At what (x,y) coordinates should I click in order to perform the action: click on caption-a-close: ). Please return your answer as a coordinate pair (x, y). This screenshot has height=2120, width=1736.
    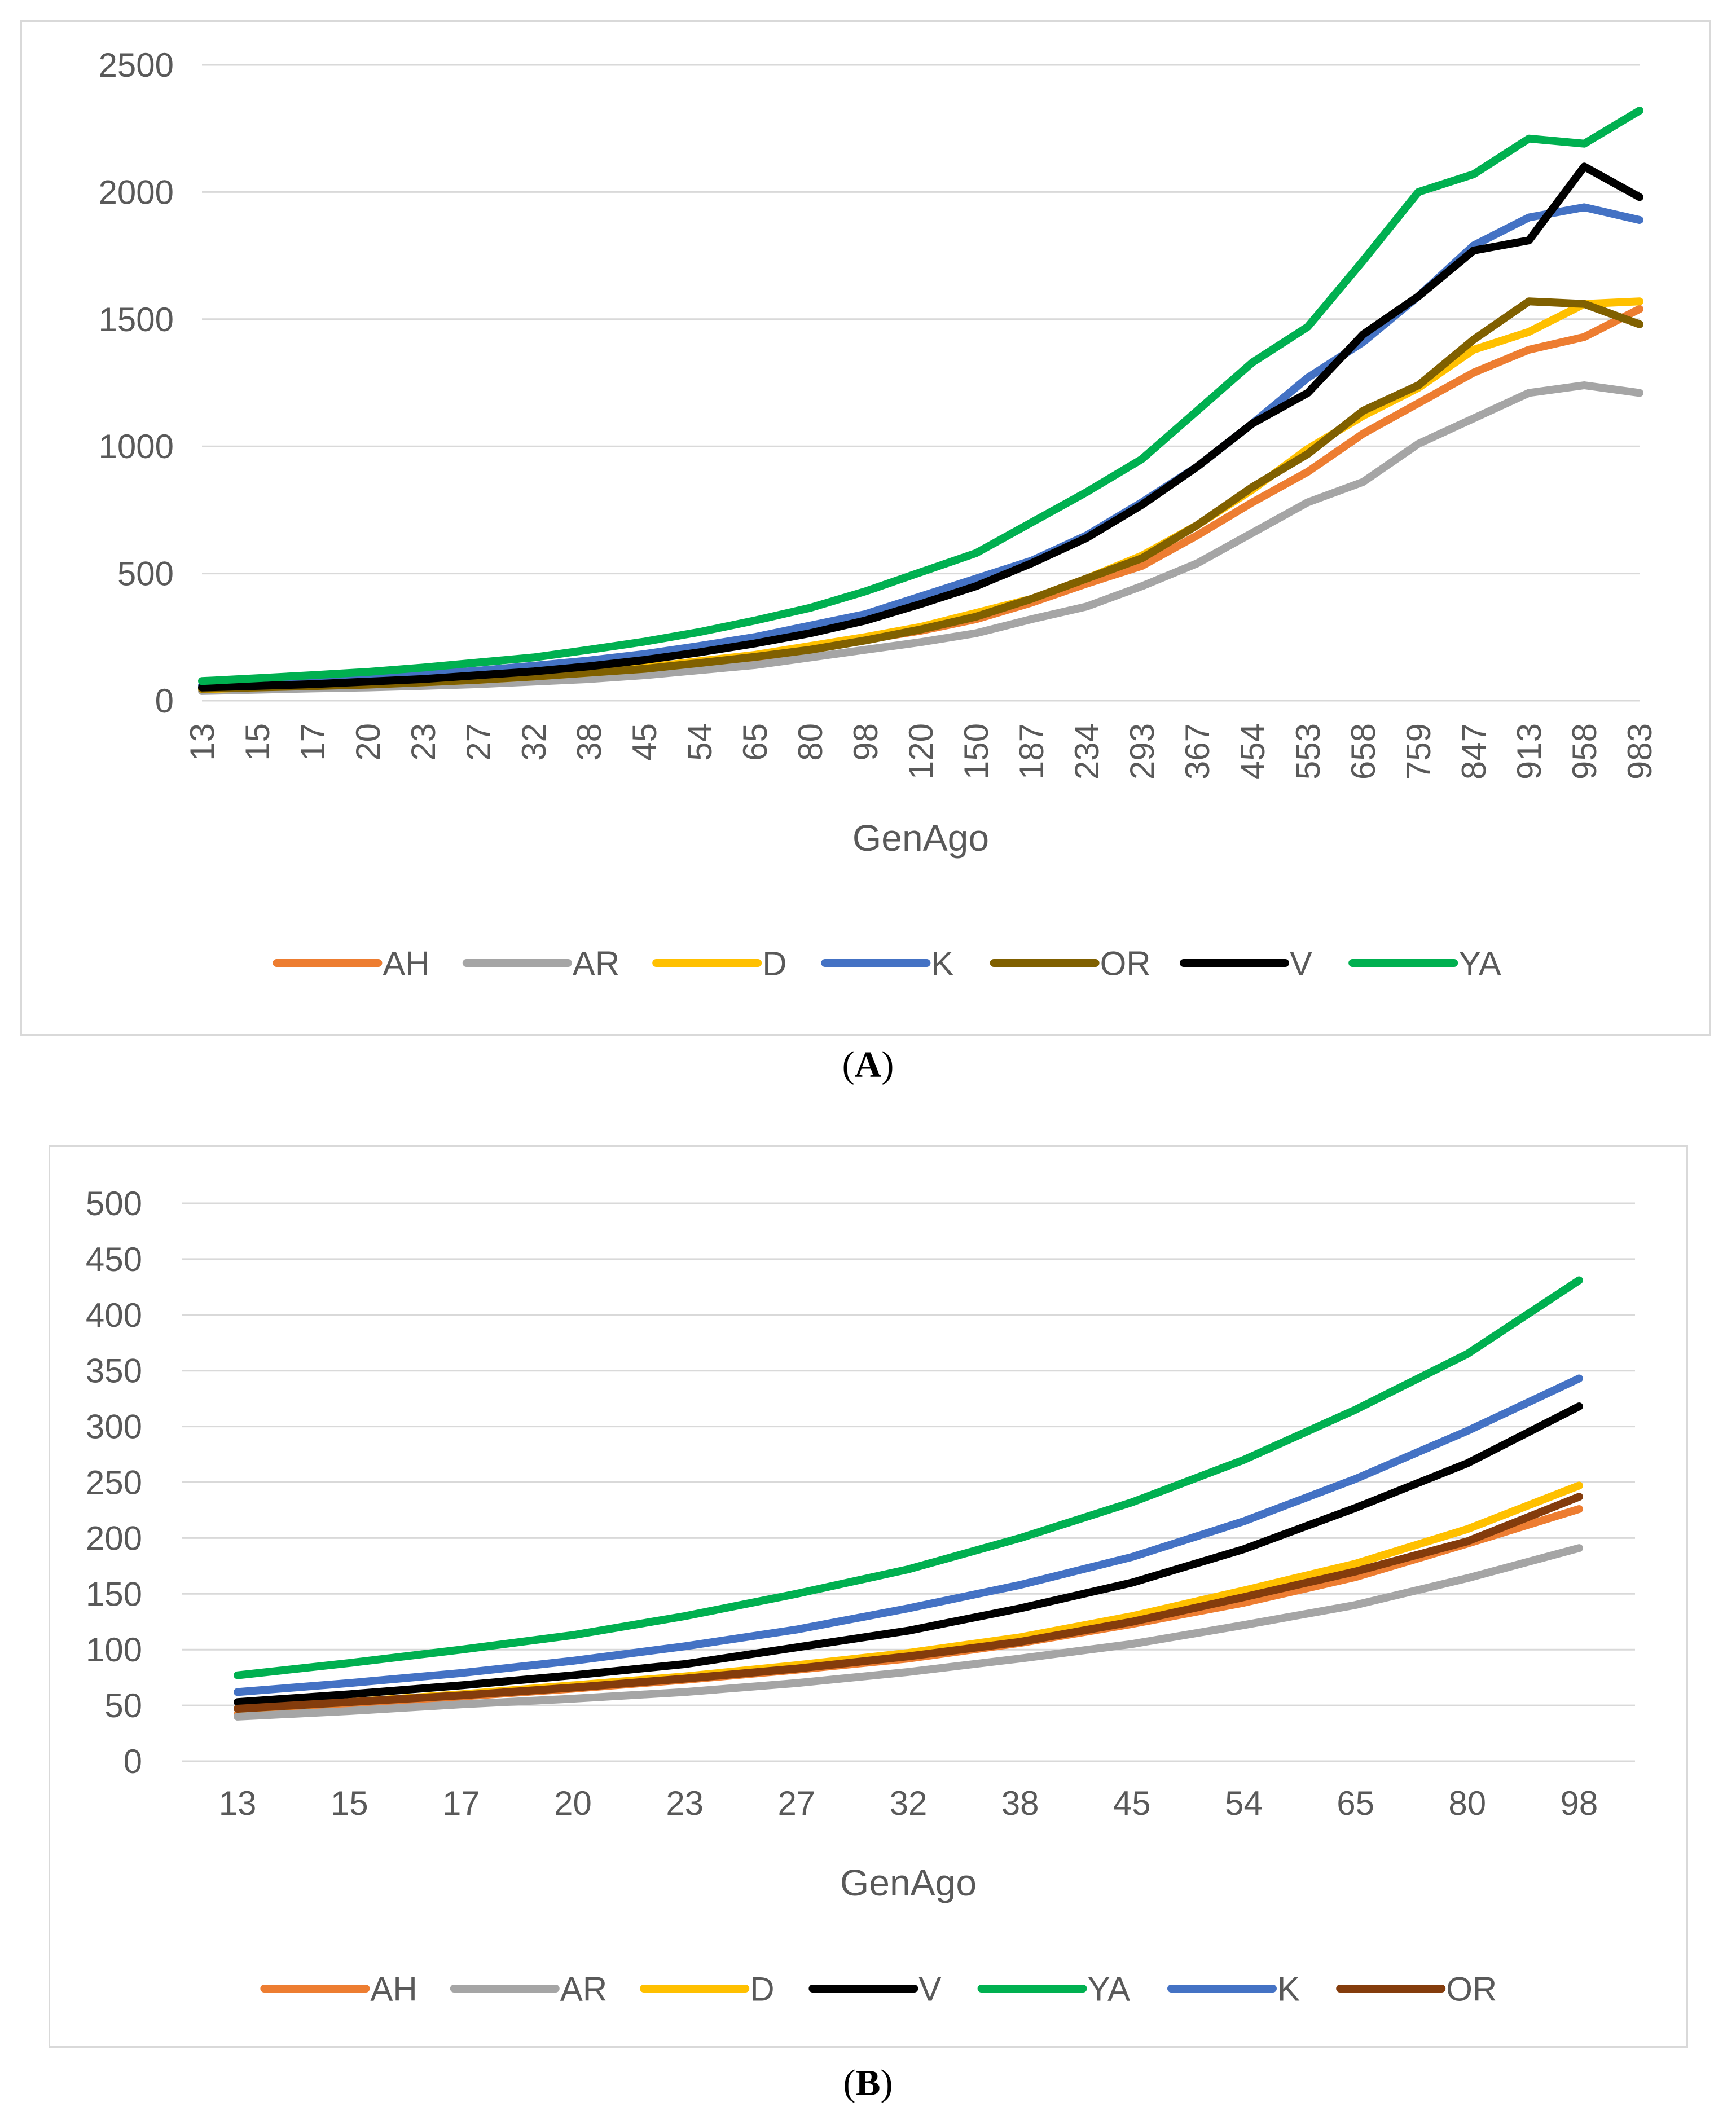
    Looking at the image, I should click on (887, 1064).